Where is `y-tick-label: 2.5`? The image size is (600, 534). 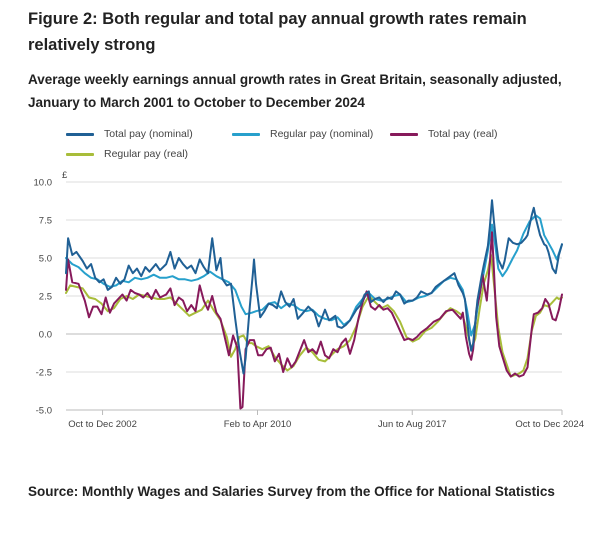 y-tick-label: 2.5 is located at coordinates (45, 297).